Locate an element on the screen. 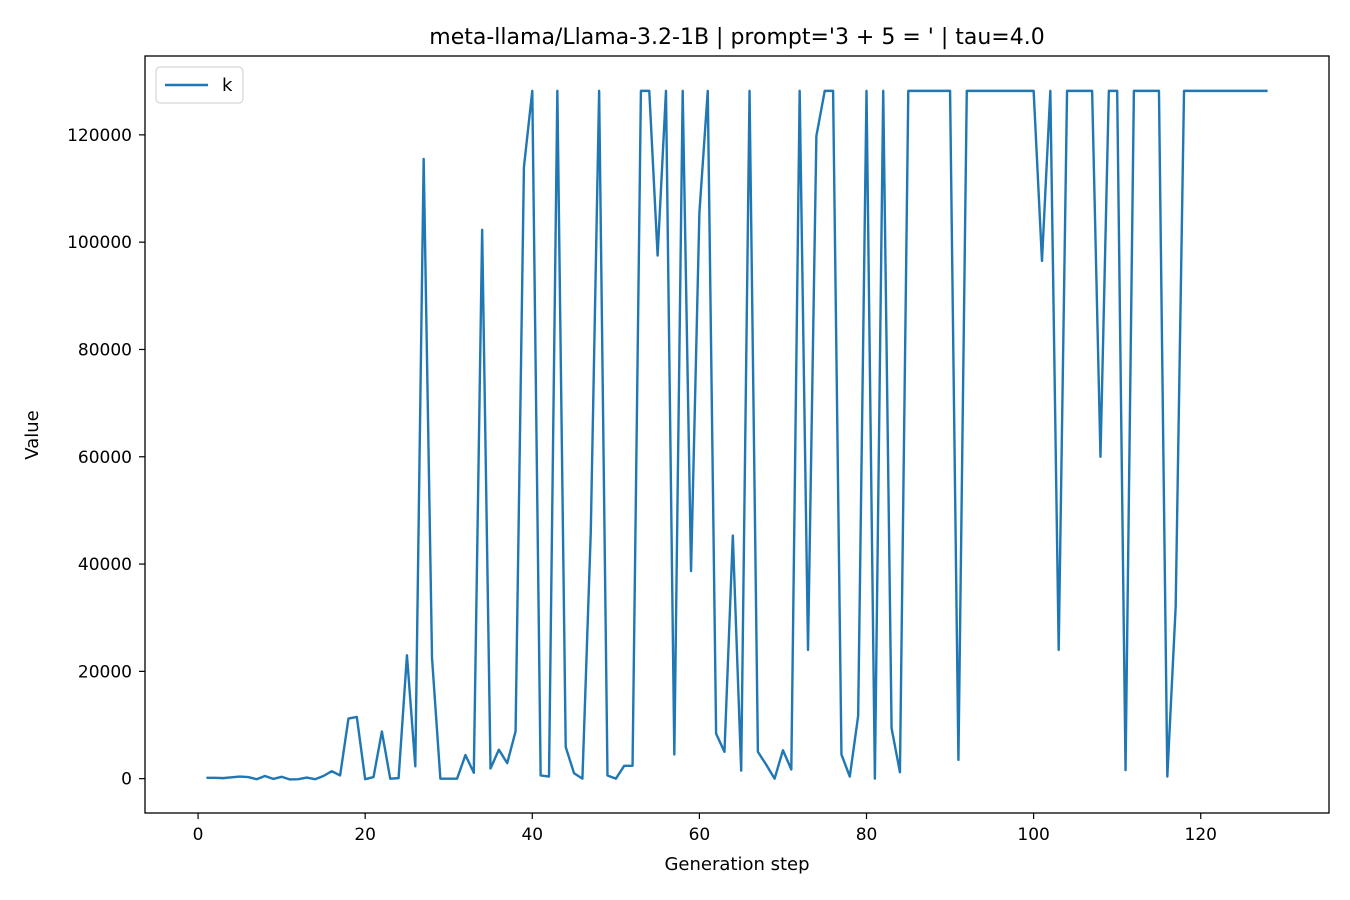 The image size is (1350, 900). y-tick-label: 60000 is located at coordinates (105, 458).